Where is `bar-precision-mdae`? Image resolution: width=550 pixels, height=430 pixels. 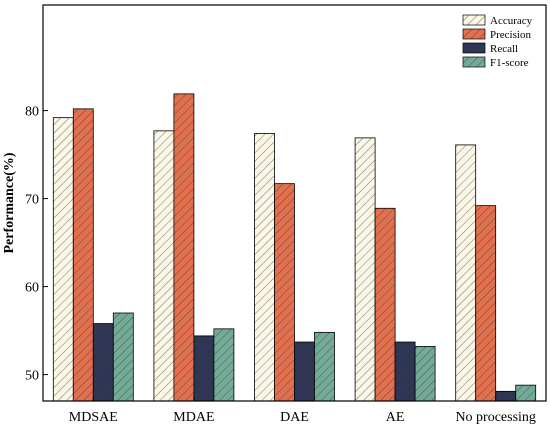
bar-precision-mdae is located at coordinates (184, 247).